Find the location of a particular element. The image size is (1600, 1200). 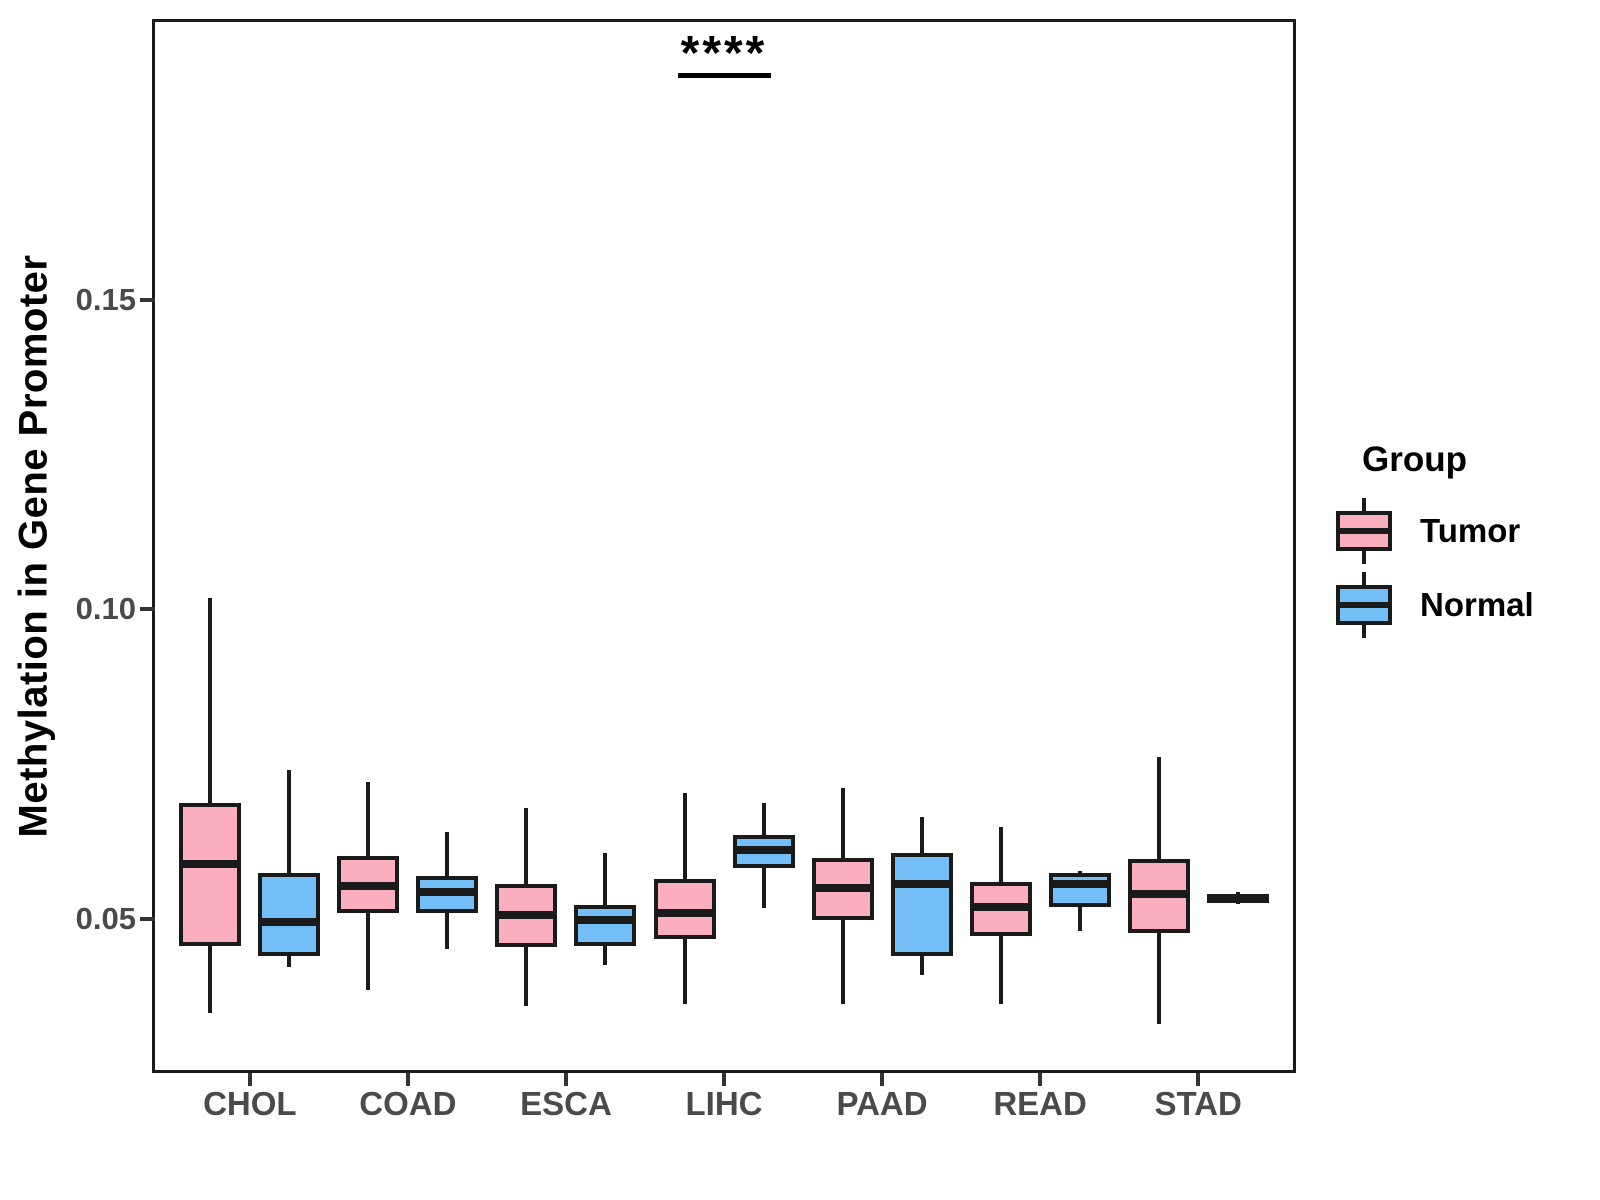

y-tick-label: 0.15 is located at coordinates (105, 299).